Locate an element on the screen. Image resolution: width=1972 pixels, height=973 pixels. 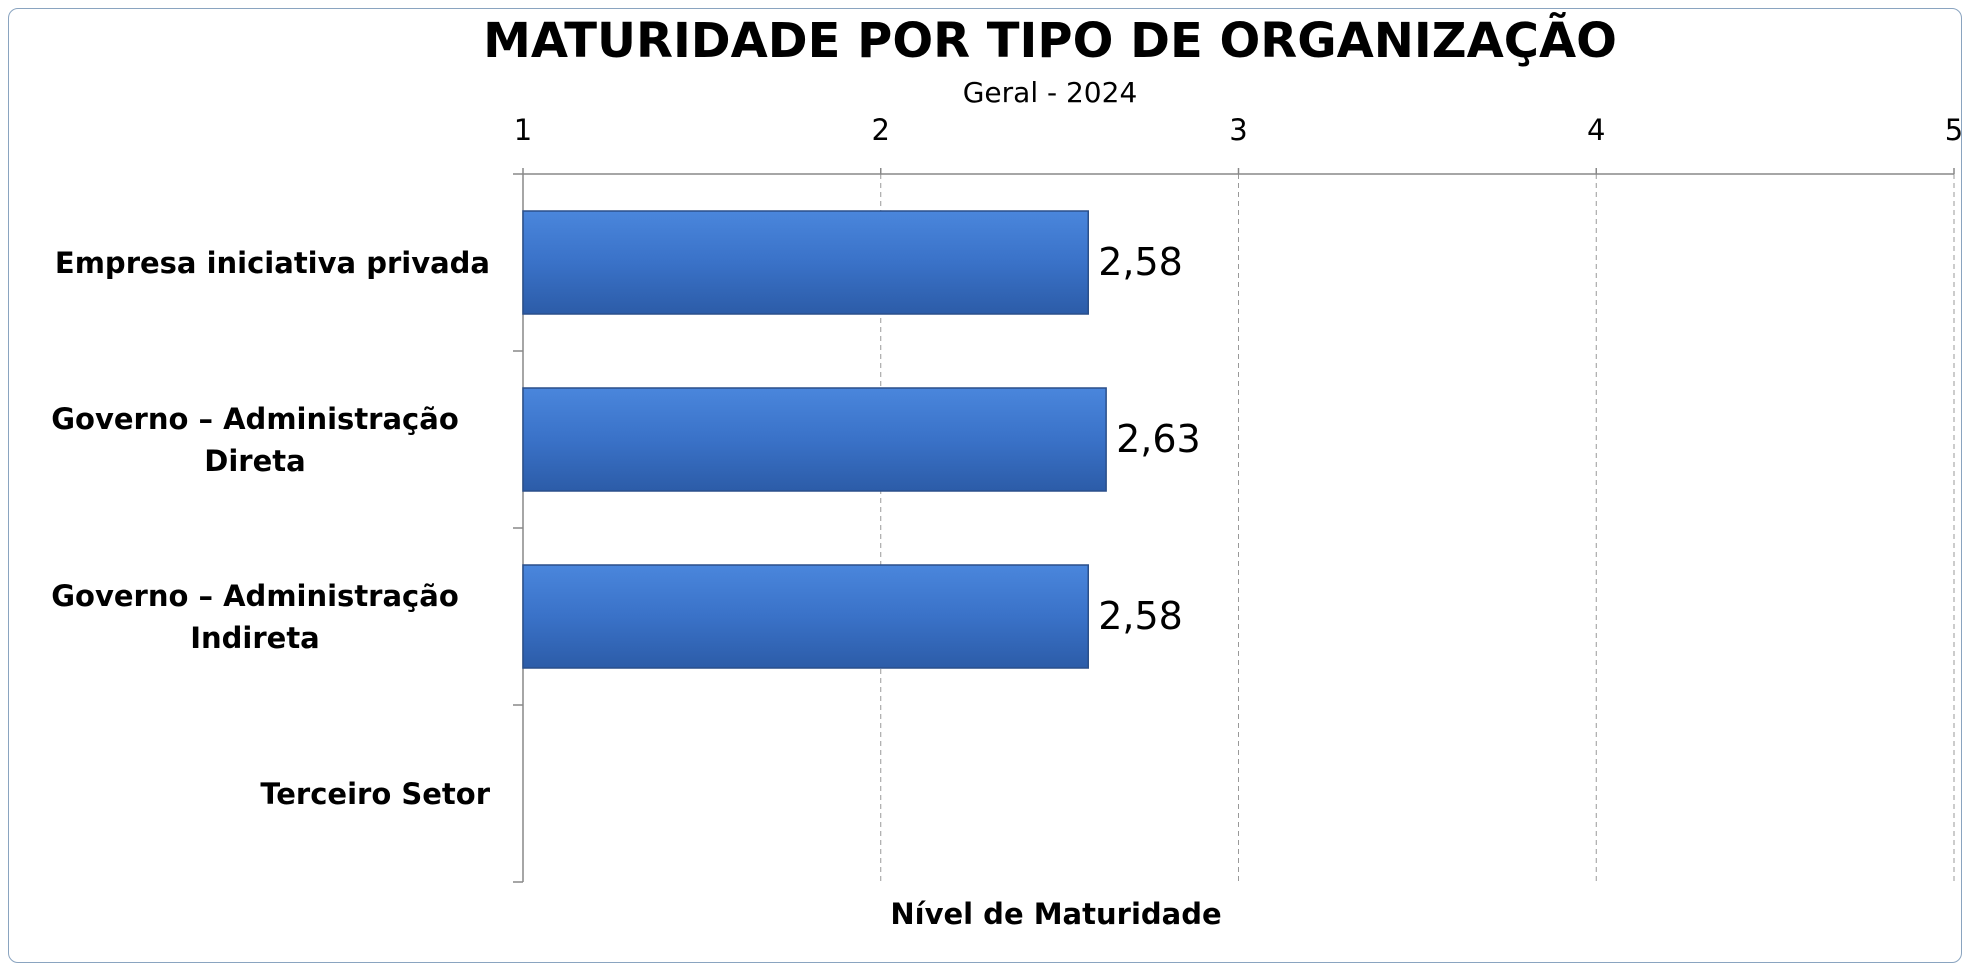
y-tick-label-box: Governo – Administração Indireta is located at coordinates (245, 617).